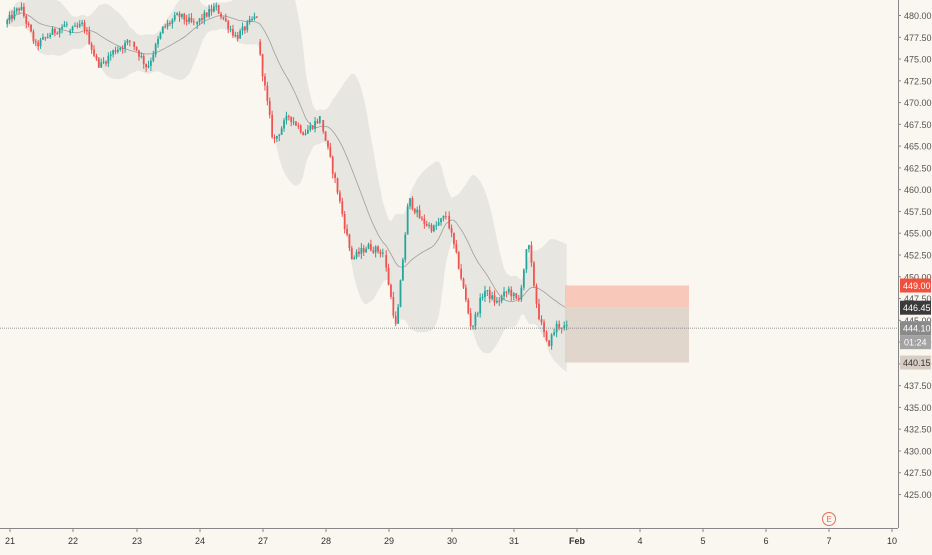  I want to click on position-tool-layer, so click(627, 324).